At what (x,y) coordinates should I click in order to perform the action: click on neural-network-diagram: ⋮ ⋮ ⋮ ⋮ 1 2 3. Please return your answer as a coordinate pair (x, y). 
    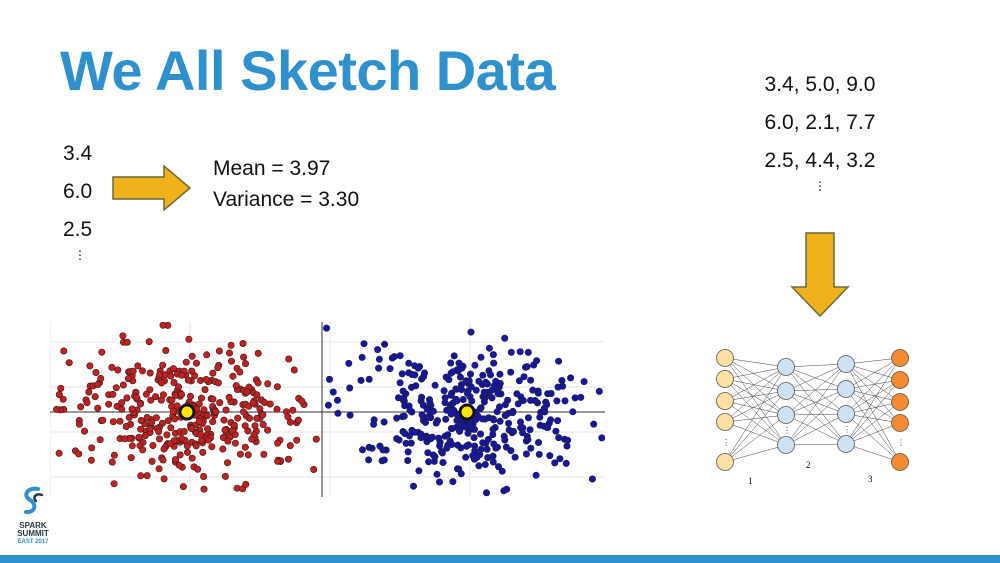
    Looking at the image, I should click on (812, 417).